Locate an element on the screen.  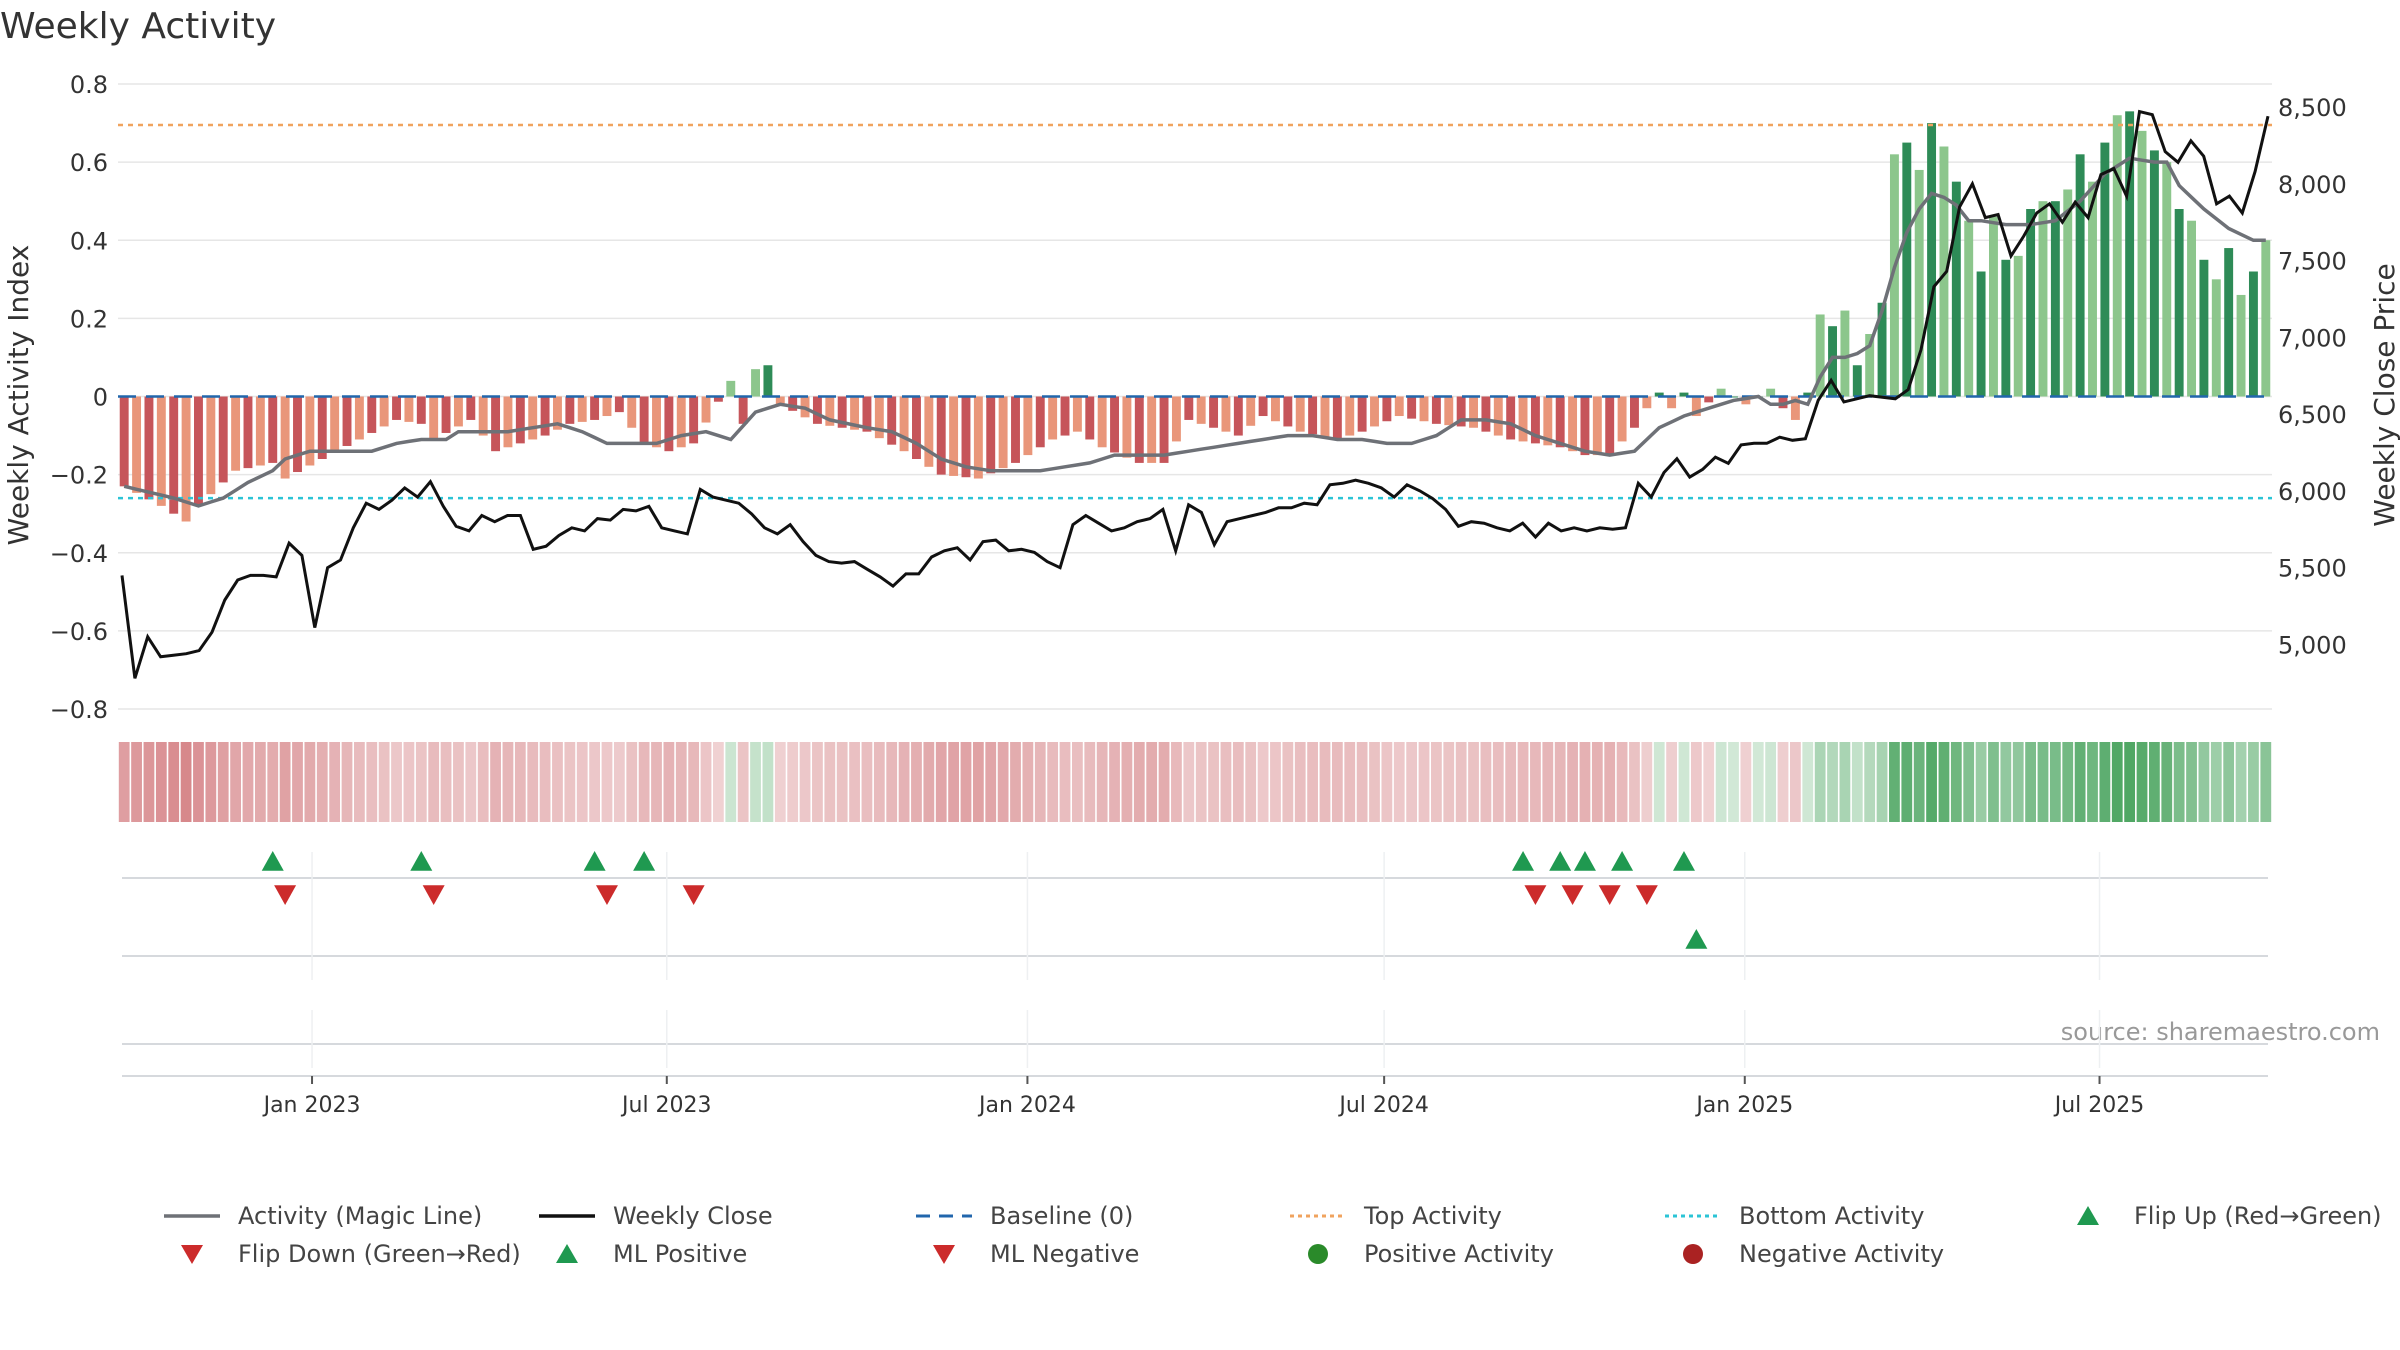
y-right-tick-label: 5,500 is located at coordinates (2312, 569).